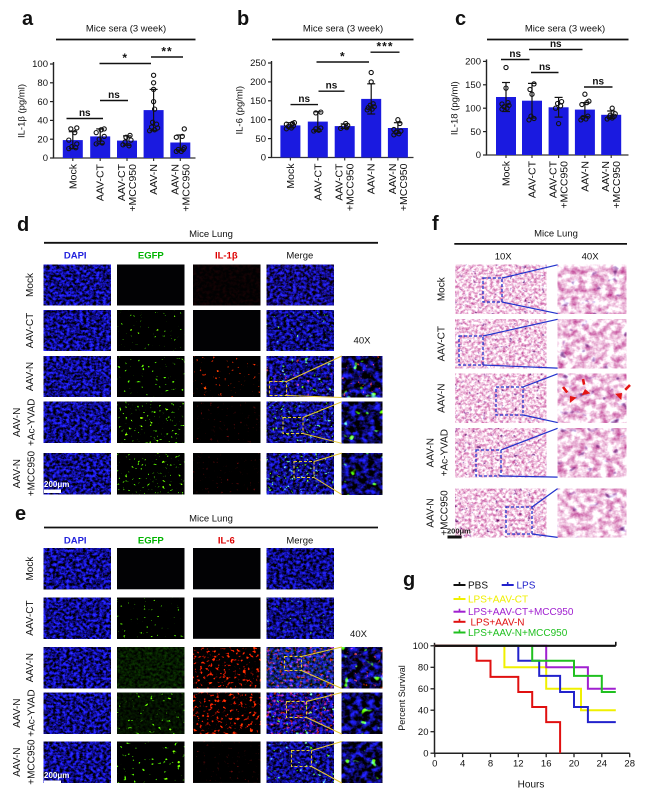 This screenshot has height=796, width=656. I want to click on svg-text: 20, so click(574, 764).